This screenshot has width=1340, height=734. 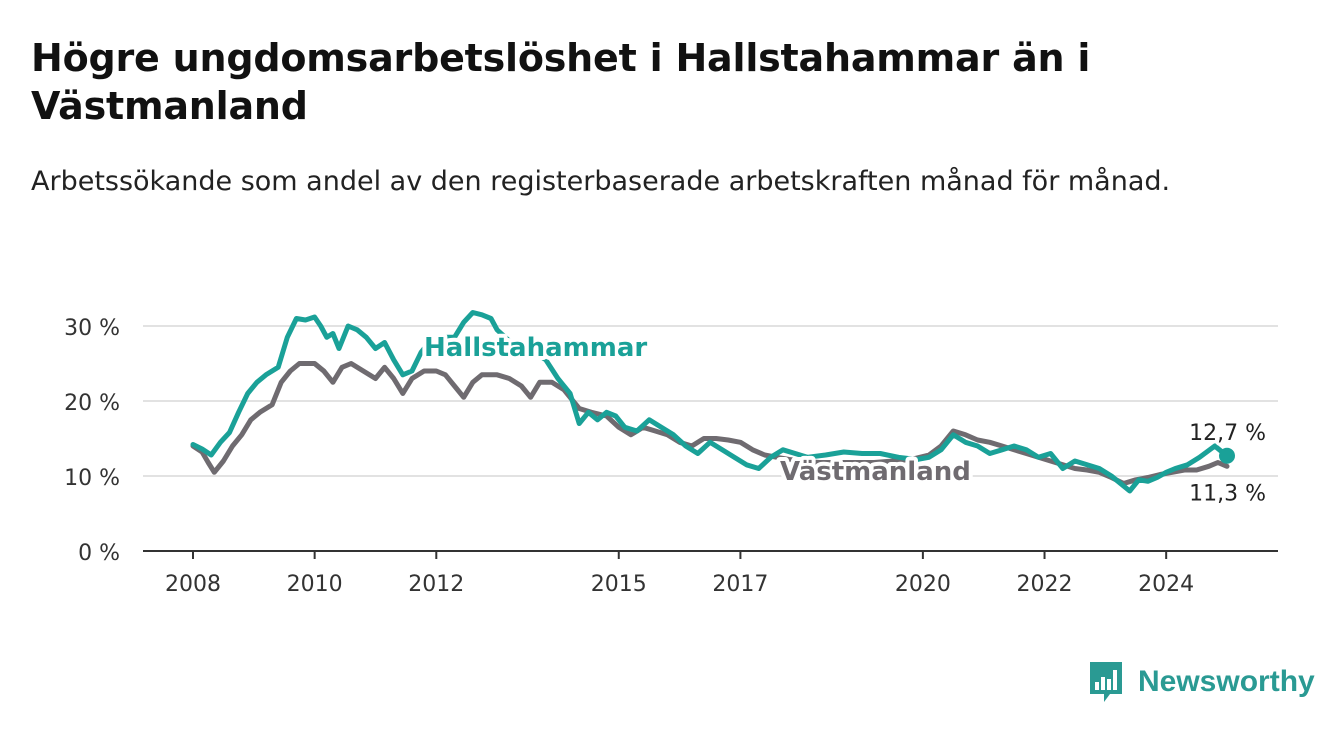 I want to click on x-tick-label: 2022, so click(x=1045, y=584).